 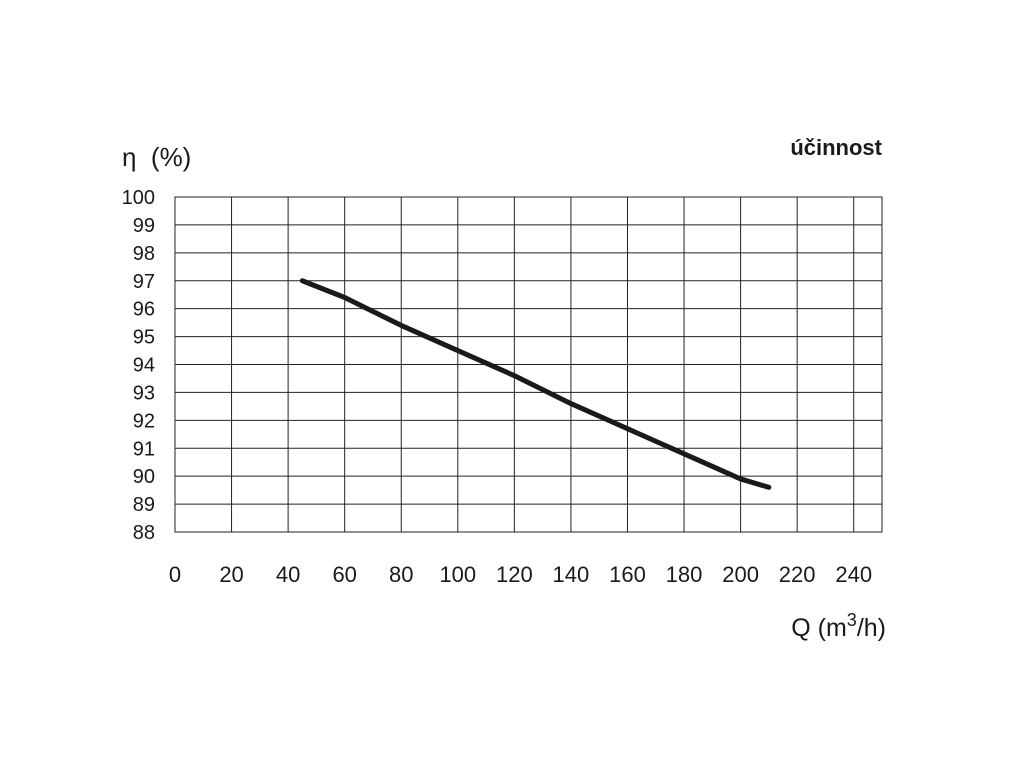 I want to click on x-tick-label: 20, so click(x=231, y=574).